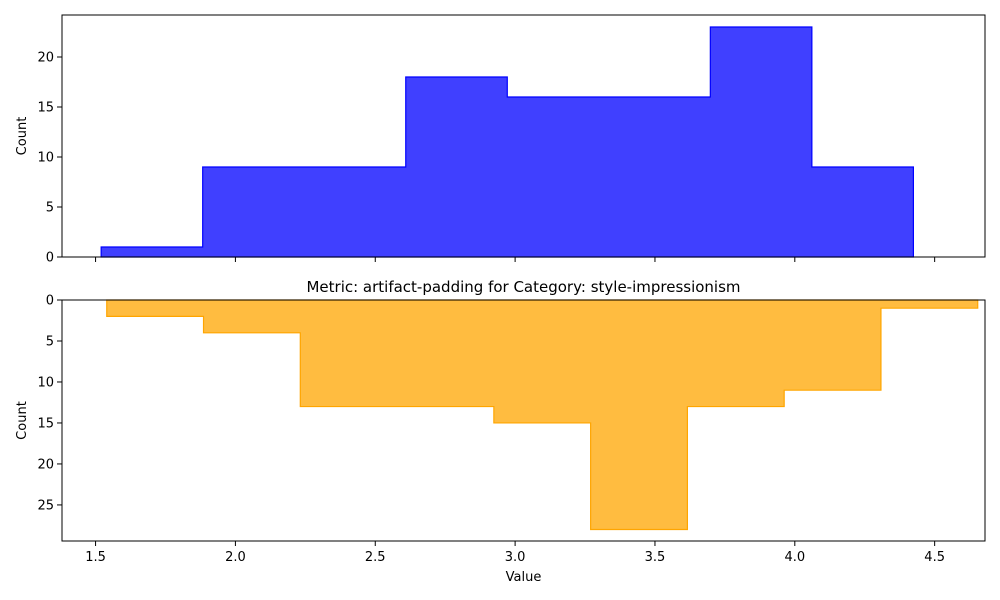 The height and width of the screenshot is (600, 1000). I want to click on bottom-y-tick-label: 10, so click(45, 382).